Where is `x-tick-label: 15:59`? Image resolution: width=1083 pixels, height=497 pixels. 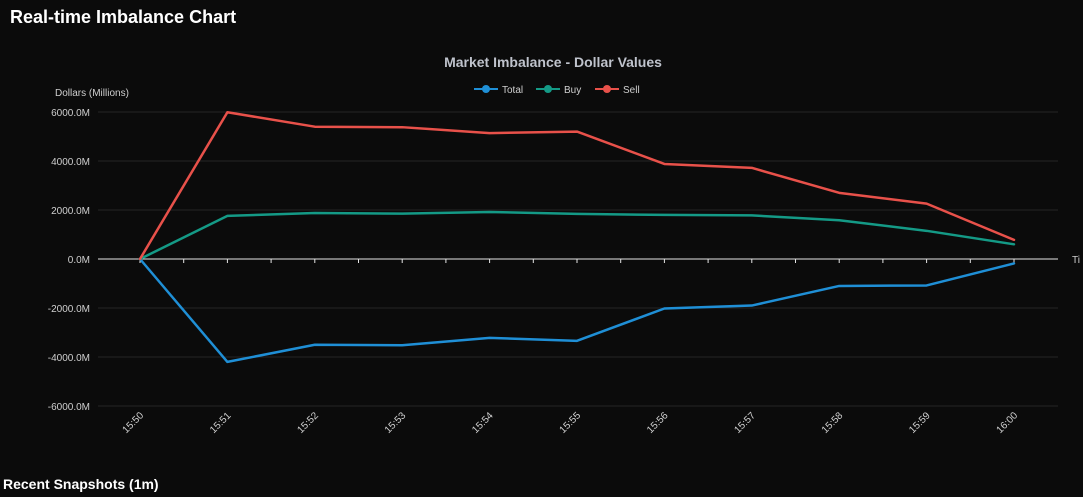 x-tick-label: 15:59 is located at coordinates (920, 423).